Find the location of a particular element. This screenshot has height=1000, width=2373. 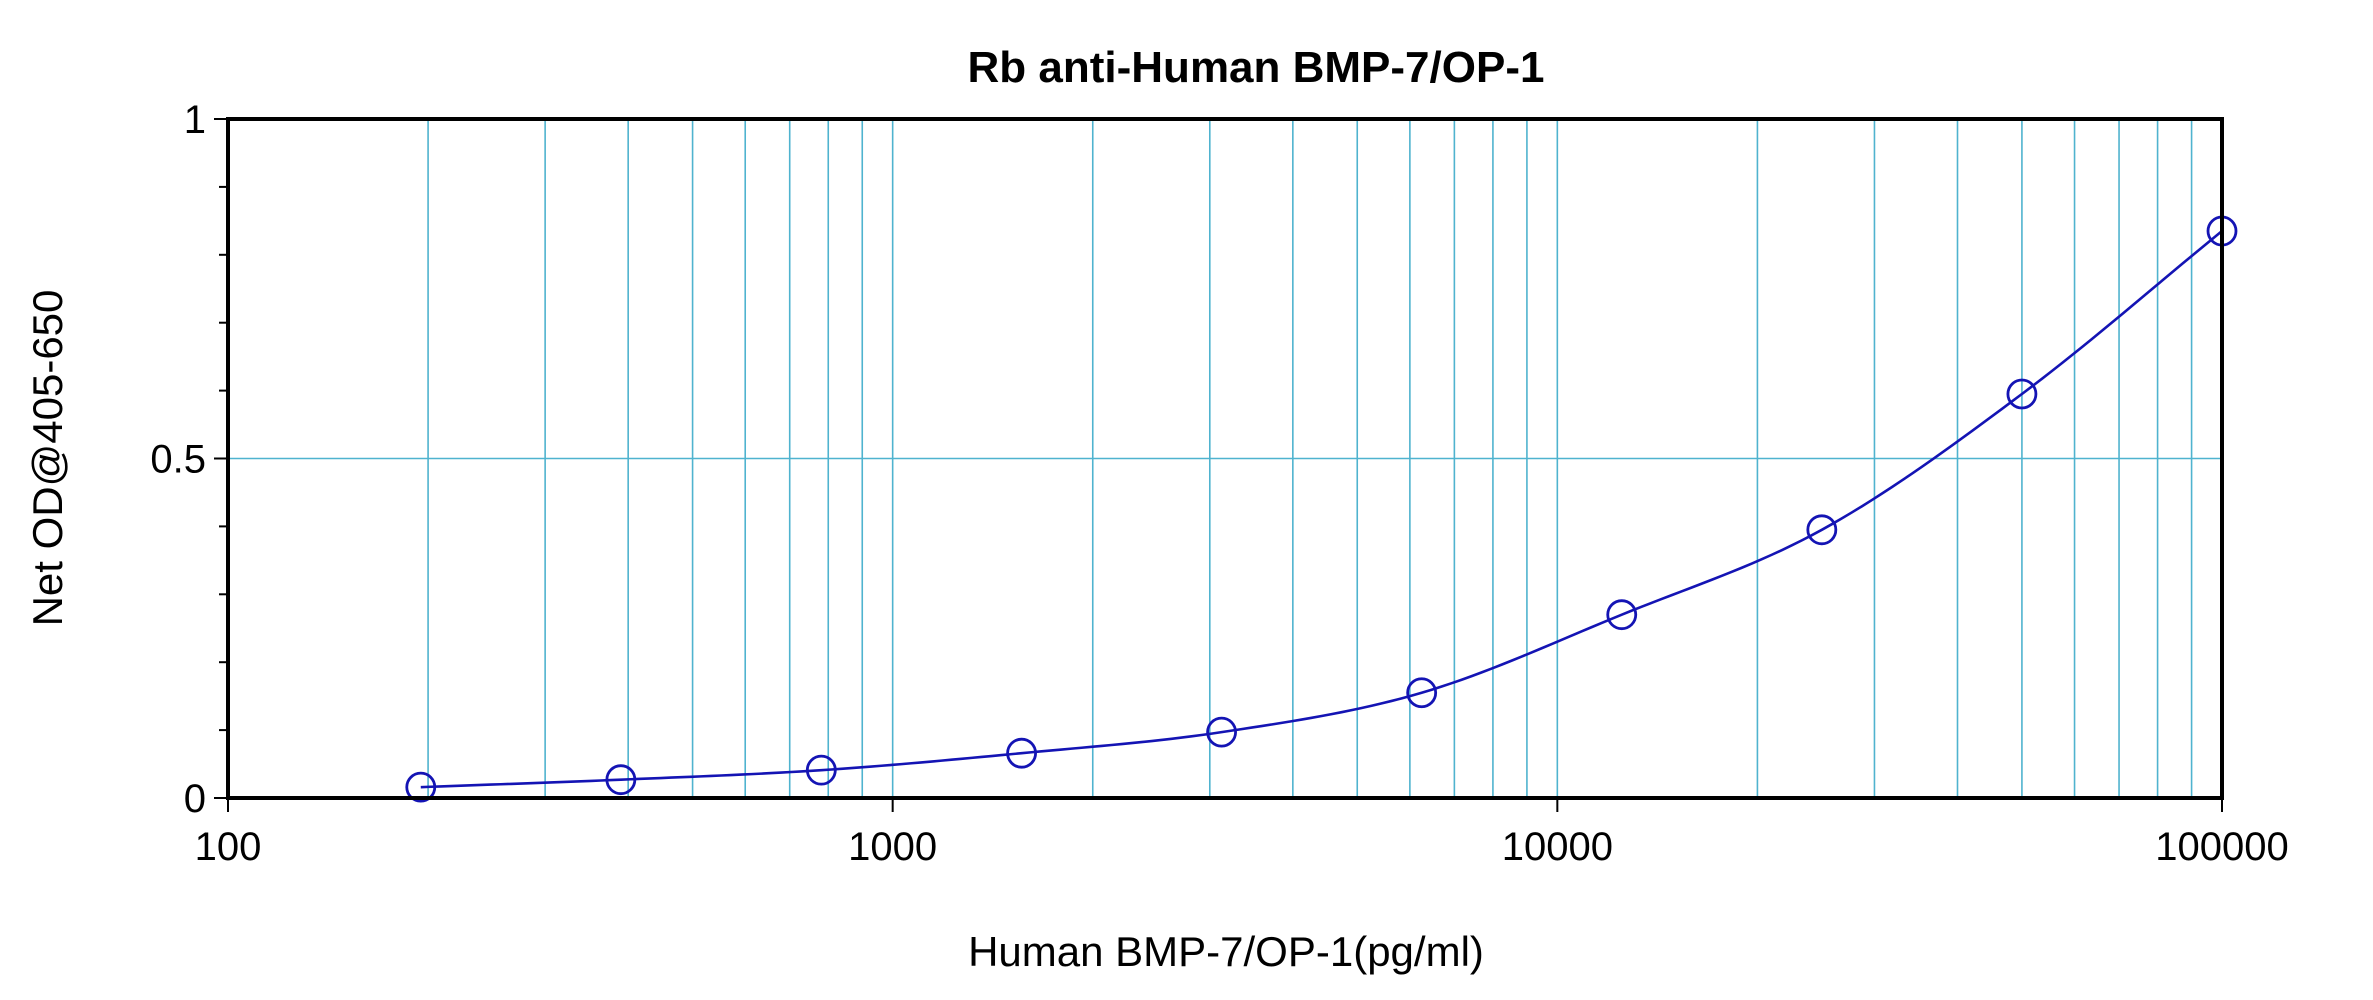

chart-title: Rb anti-Human BMP-7/OP-1 is located at coordinates (1256, 67).